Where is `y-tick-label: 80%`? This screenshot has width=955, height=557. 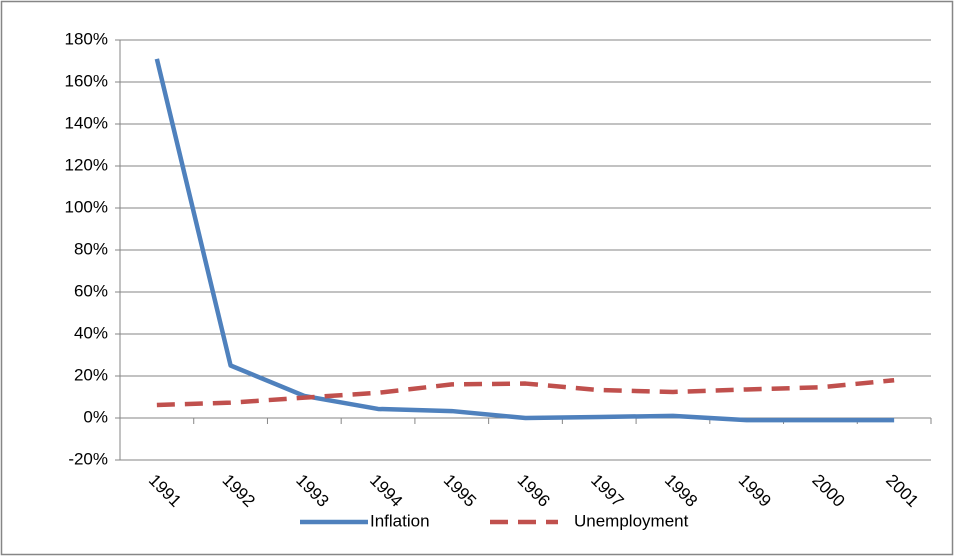
y-tick-label: 80% is located at coordinates (91, 248).